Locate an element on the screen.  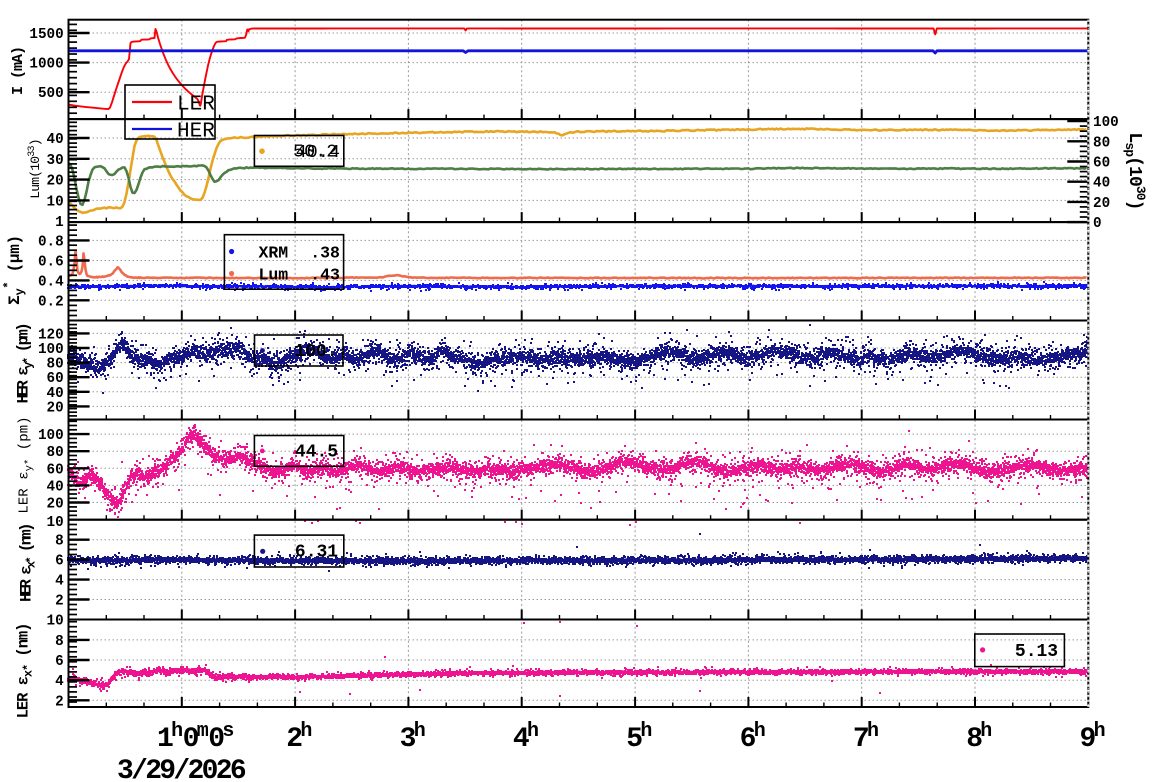
svg-text: LER εx* (nm) is located at coordinates (24, 671).